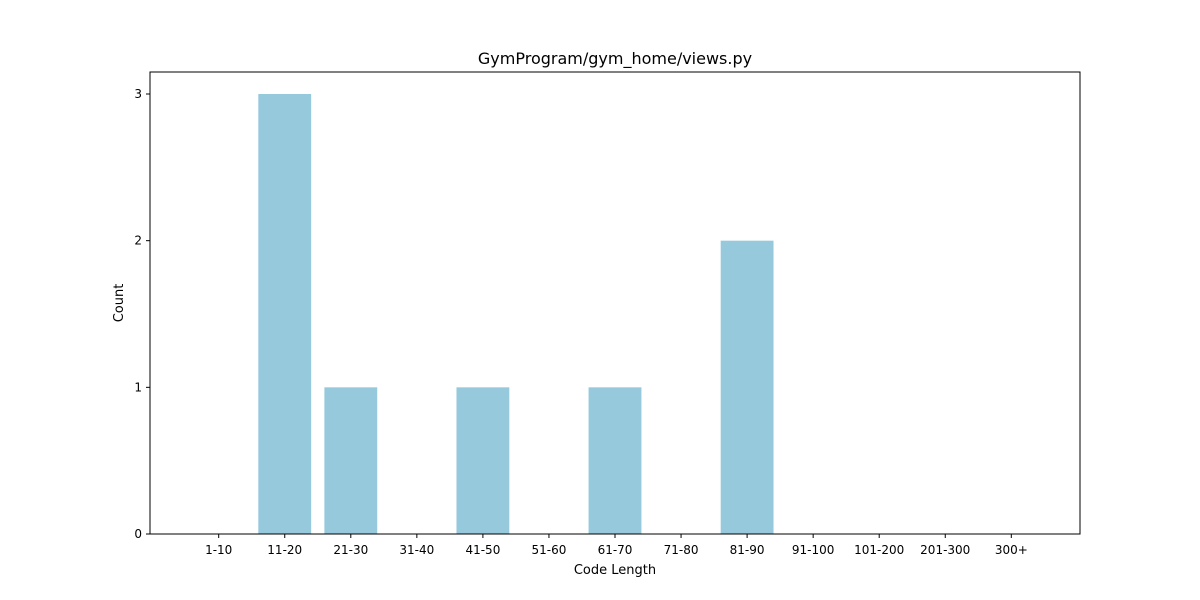 Image resolution: width=1200 pixels, height=600 pixels. What do you see at coordinates (813, 550) in the screenshot?
I see `x-tick-label: 91-100` at bounding box center [813, 550].